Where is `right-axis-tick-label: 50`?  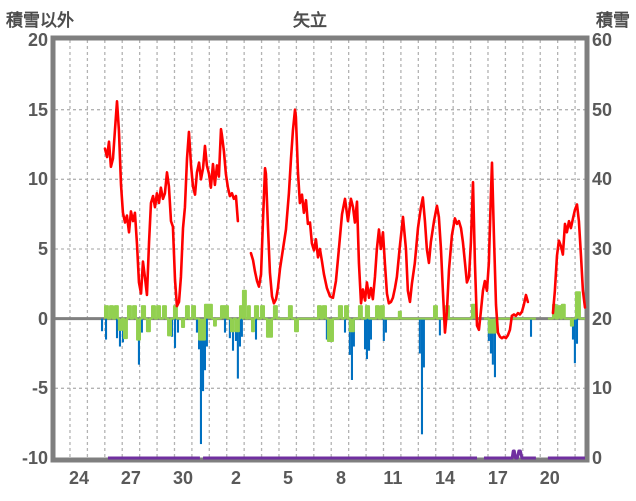
right-axis-tick-label: 50 is located at coordinates (602, 109).